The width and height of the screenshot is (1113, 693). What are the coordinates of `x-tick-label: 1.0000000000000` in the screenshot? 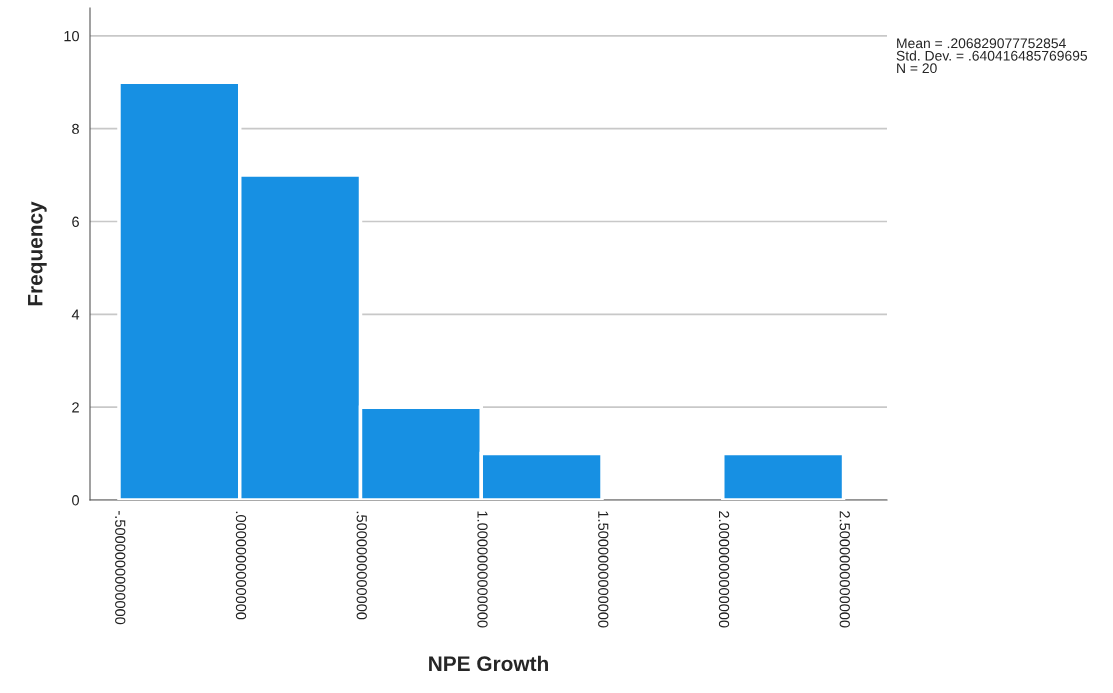 It's located at (482, 569).